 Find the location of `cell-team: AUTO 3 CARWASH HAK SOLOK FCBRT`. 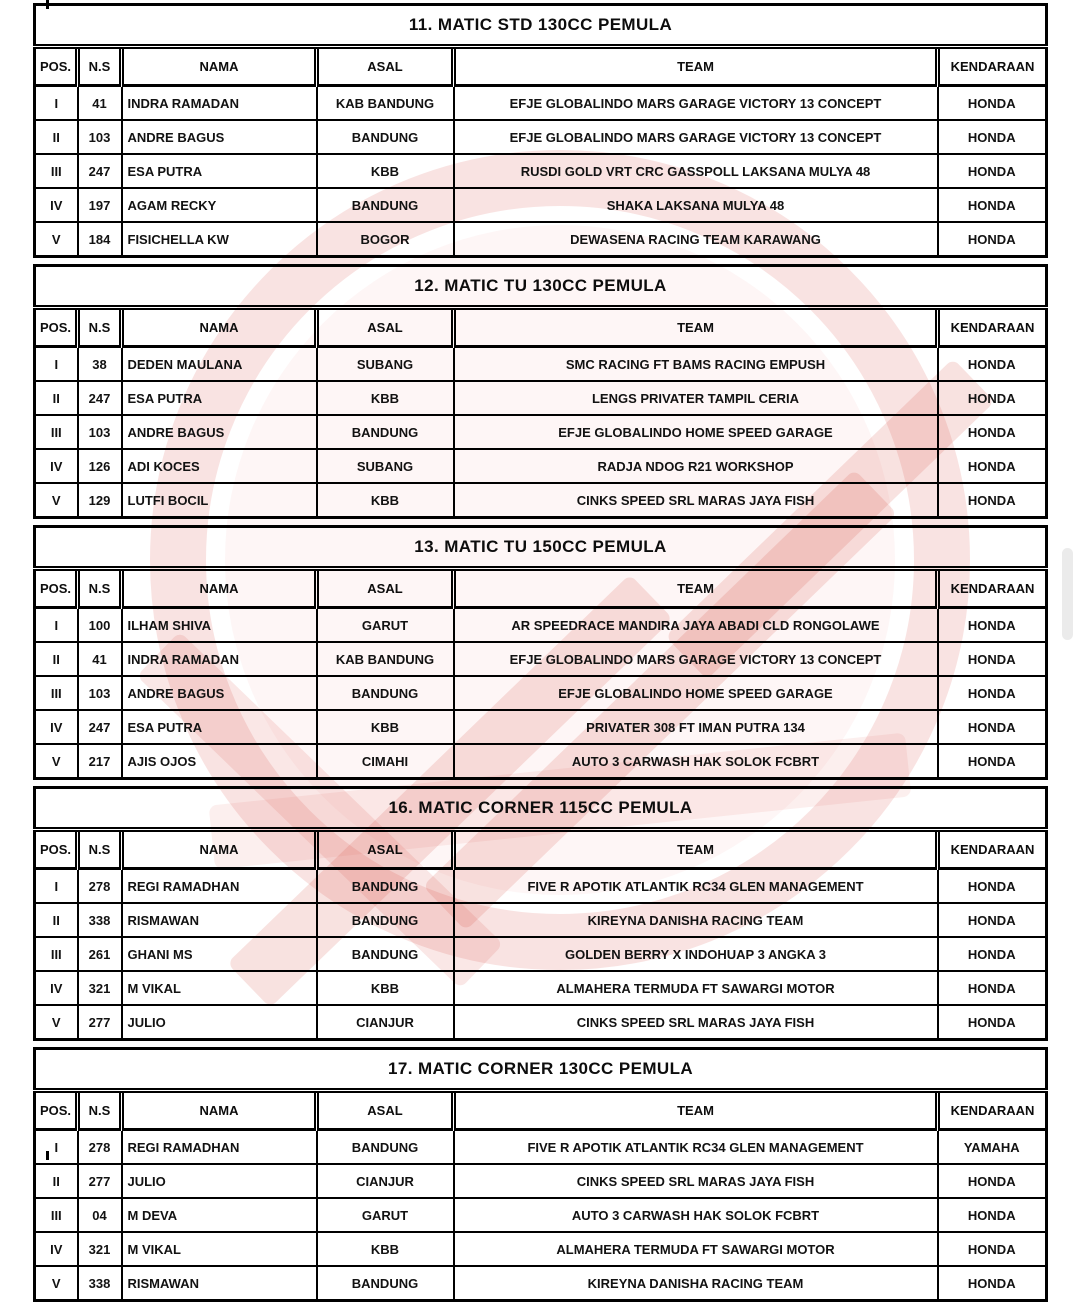

cell-team: AUTO 3 CARWASH HAK SOLOK FCBRT is located at coordinates (695, 761).